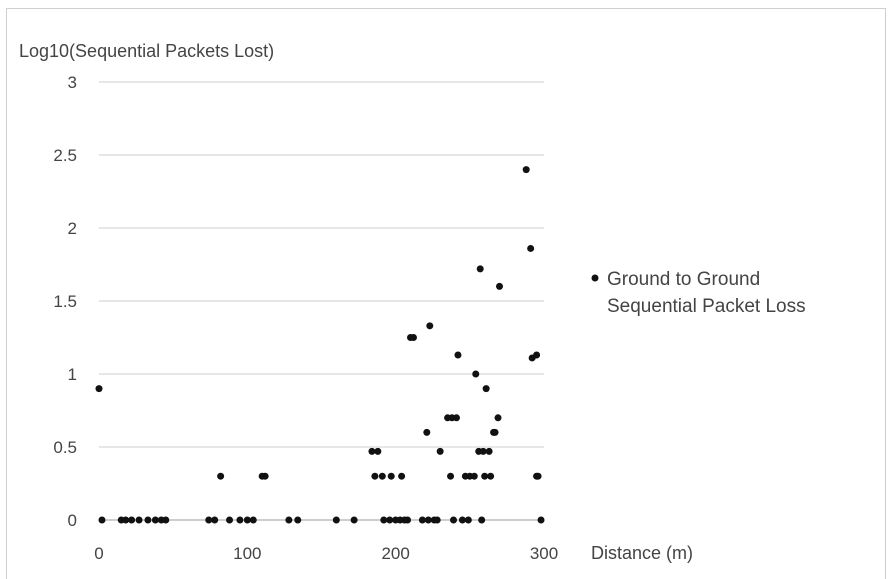  Describe the element at coordinates (395, 553) in the screenshot. I see `x-tick-label: 200` at that location.